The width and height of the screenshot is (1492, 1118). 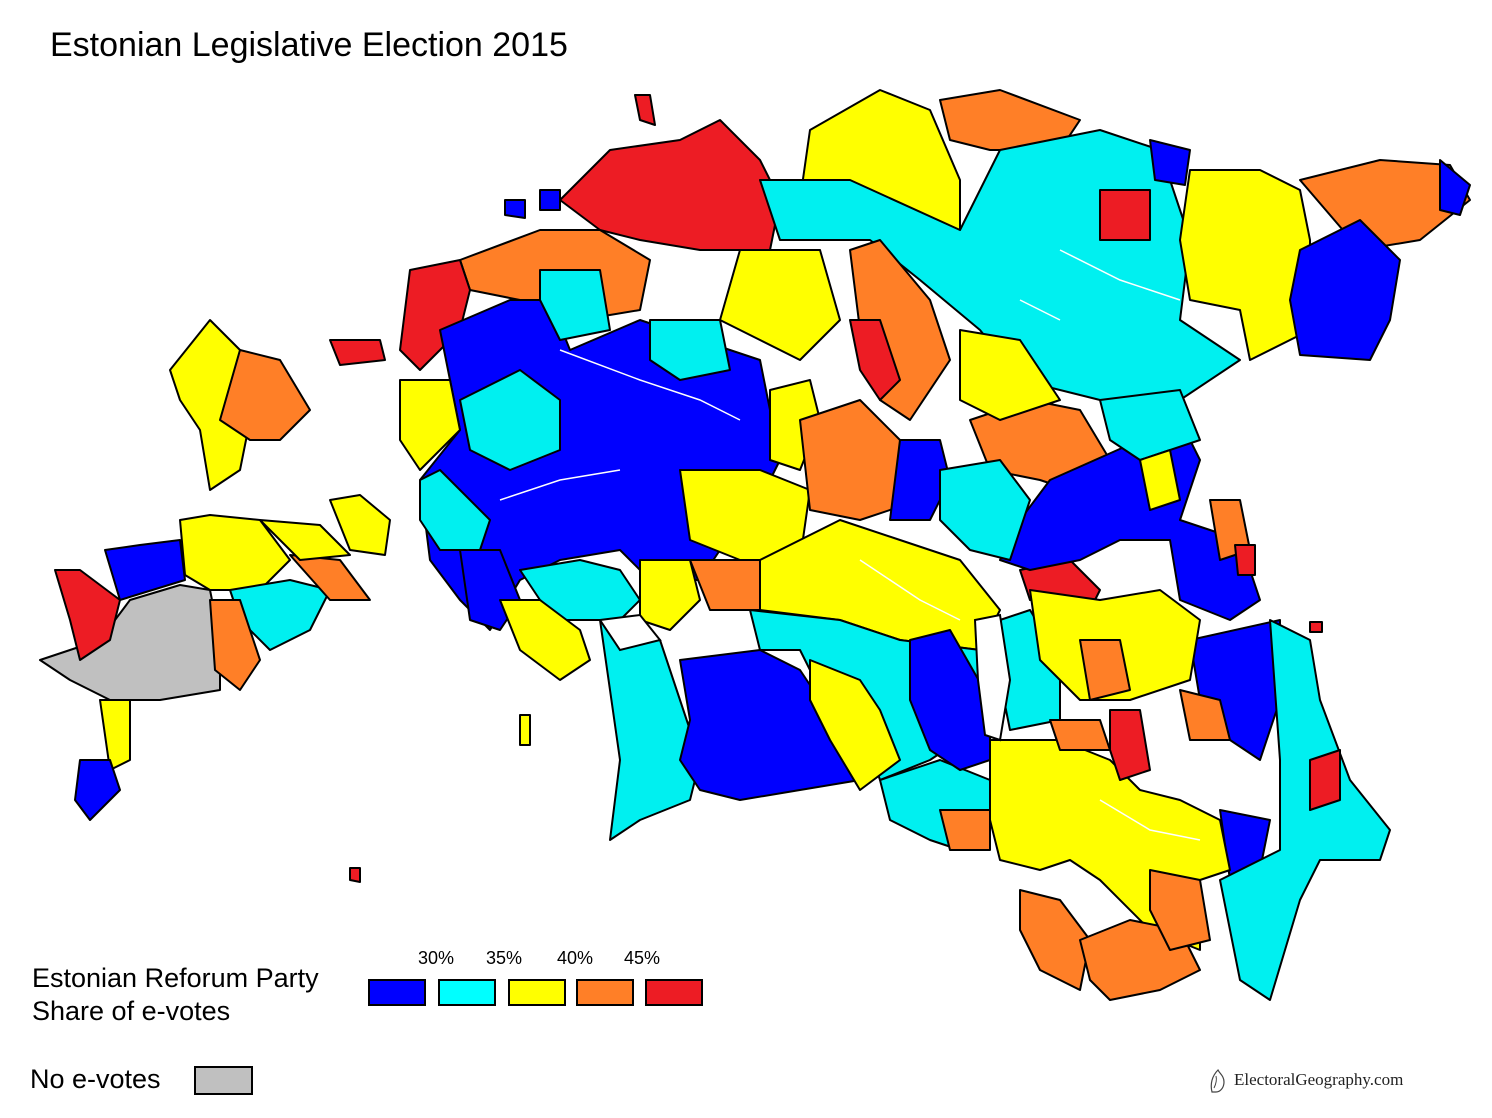 What do you see at coordinates (436, 958) in the screenshot?
I see `legend-threshold-30: 30%` at bounding box center [436, 958].